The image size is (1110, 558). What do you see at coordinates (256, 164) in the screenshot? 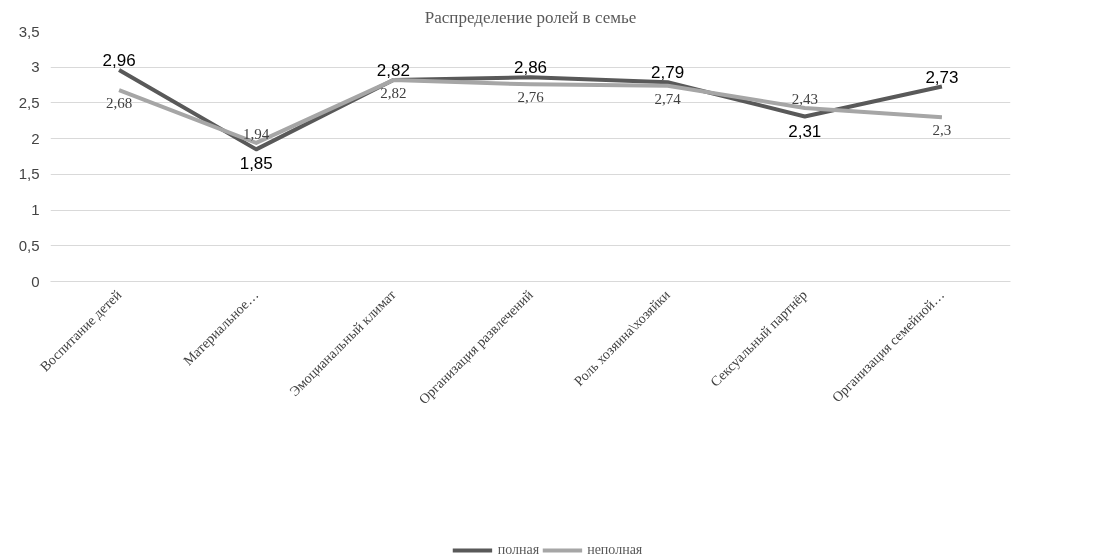
I see `data-label: 1,85` at bounding box center [256, 164].